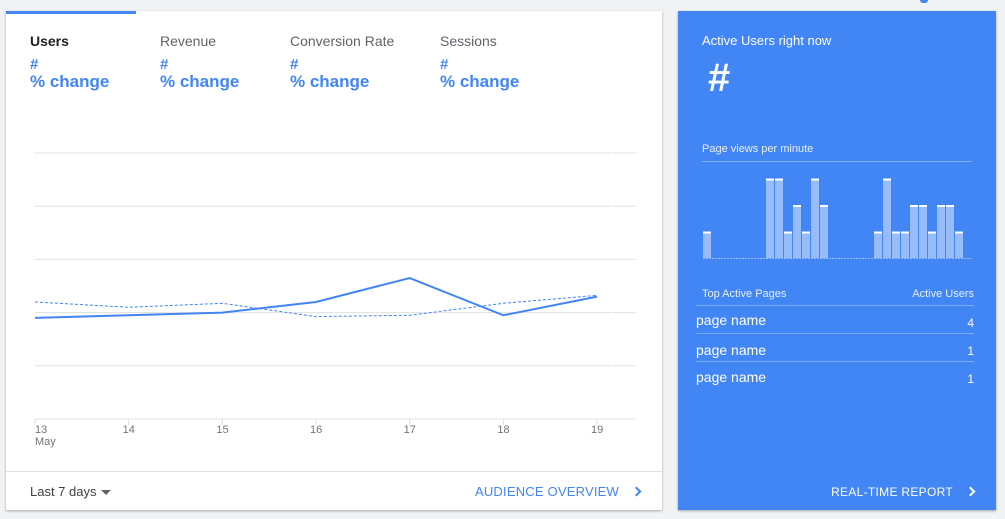 The height and width of the screenshot is (519, 1005). I want to click on x-tick-label: 14, so click(129, 430).